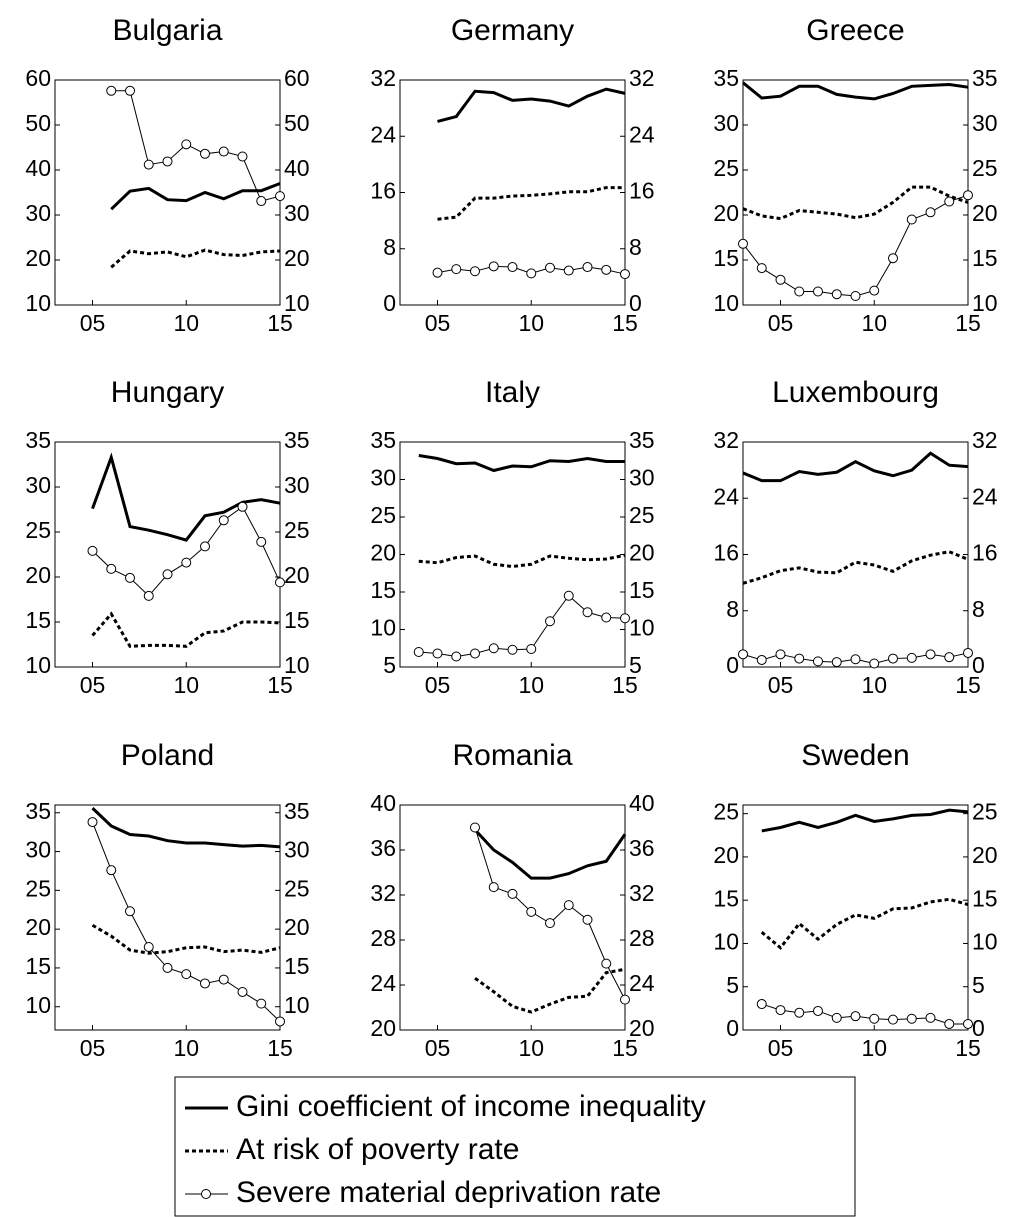 Image resolution: width=1017 pixels, height=1217 pixels. Describe the element at coordinates (383, 134) in the screenshot. I see `y-tick-label: 24` at that location.